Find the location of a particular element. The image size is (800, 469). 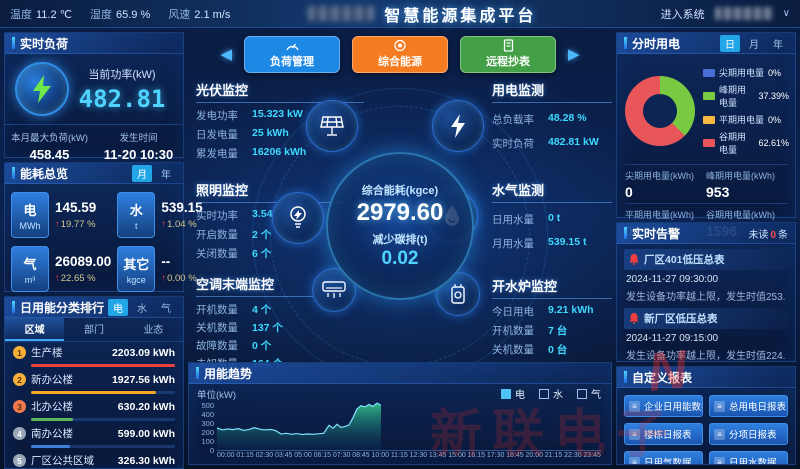

legend-electric: 电 is located at coordinates (513, 393).